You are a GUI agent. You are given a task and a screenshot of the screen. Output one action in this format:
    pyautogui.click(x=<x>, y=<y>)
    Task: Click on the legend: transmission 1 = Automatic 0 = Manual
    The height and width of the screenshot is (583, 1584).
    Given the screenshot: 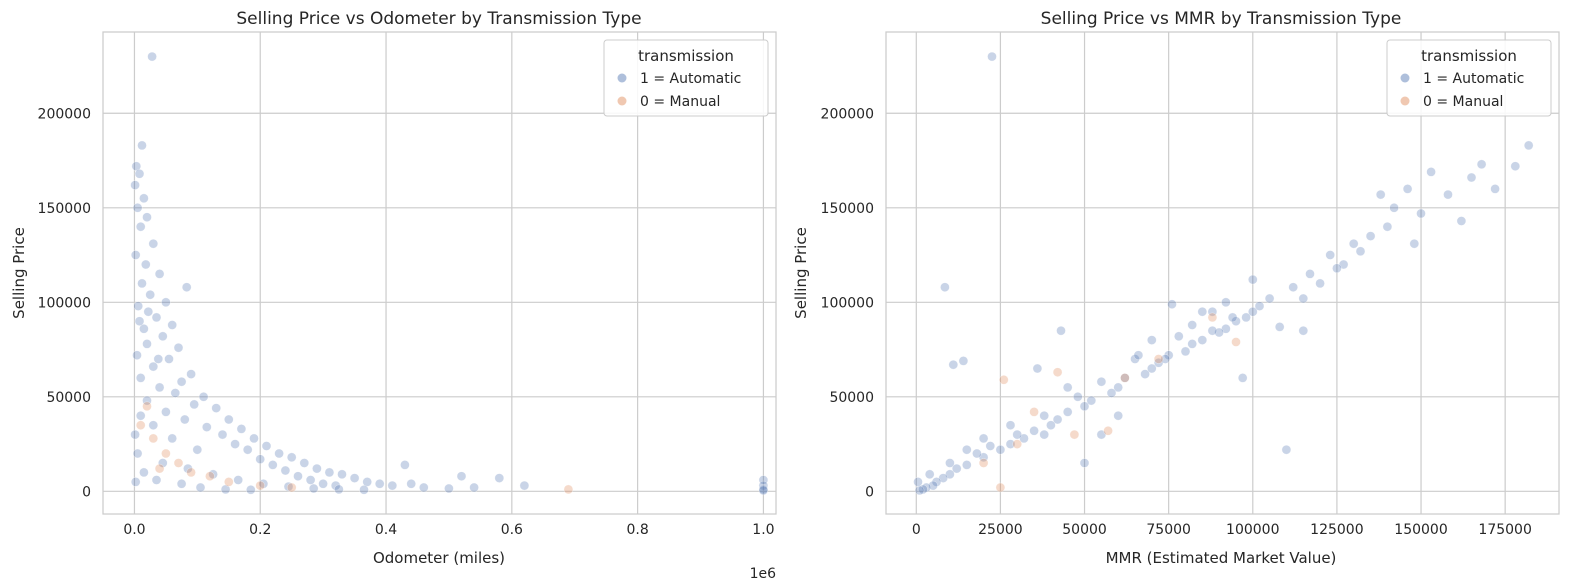 What is the action you would take?
    pyautogui.click(x=686, y=78)
    